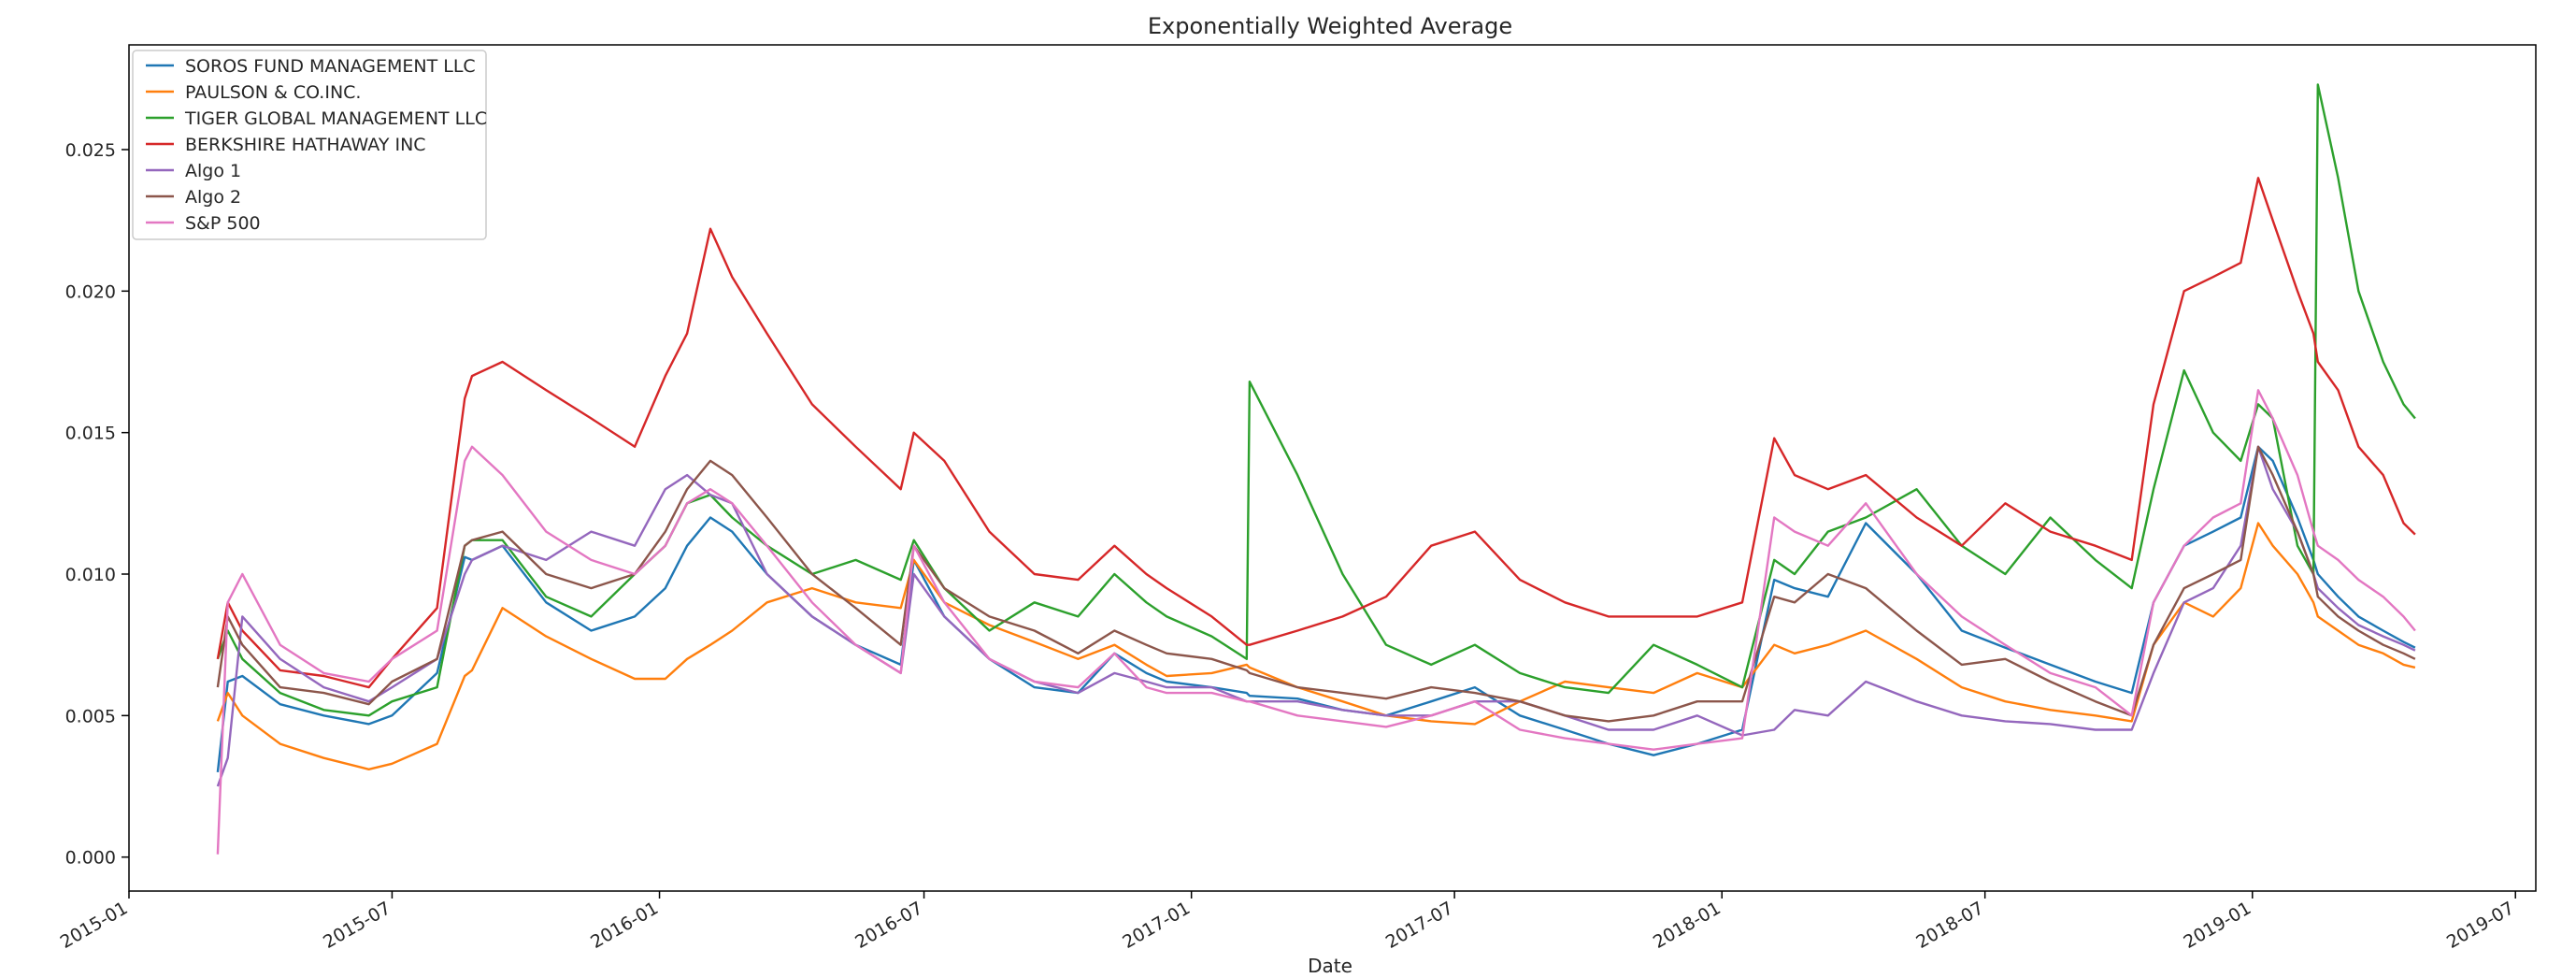 Image resolution: width=2576 pixels, height=978 pixels. What do you see at coordinates (90, 434) in the screenshot?
I see `y-tick-label: 0.015` at bounding box center [90, 434].